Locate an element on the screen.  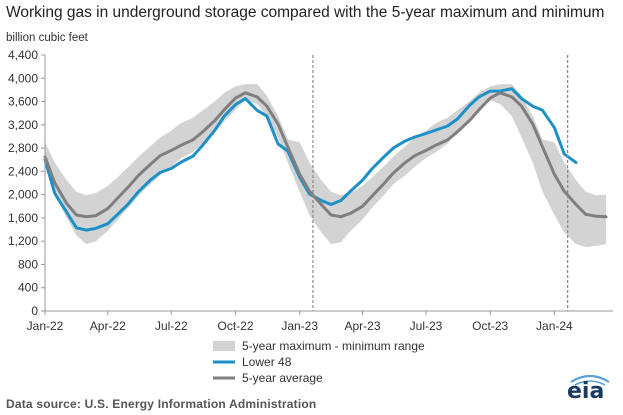
x-tick-label: Jan-24 is located at coordinates (554, 326).